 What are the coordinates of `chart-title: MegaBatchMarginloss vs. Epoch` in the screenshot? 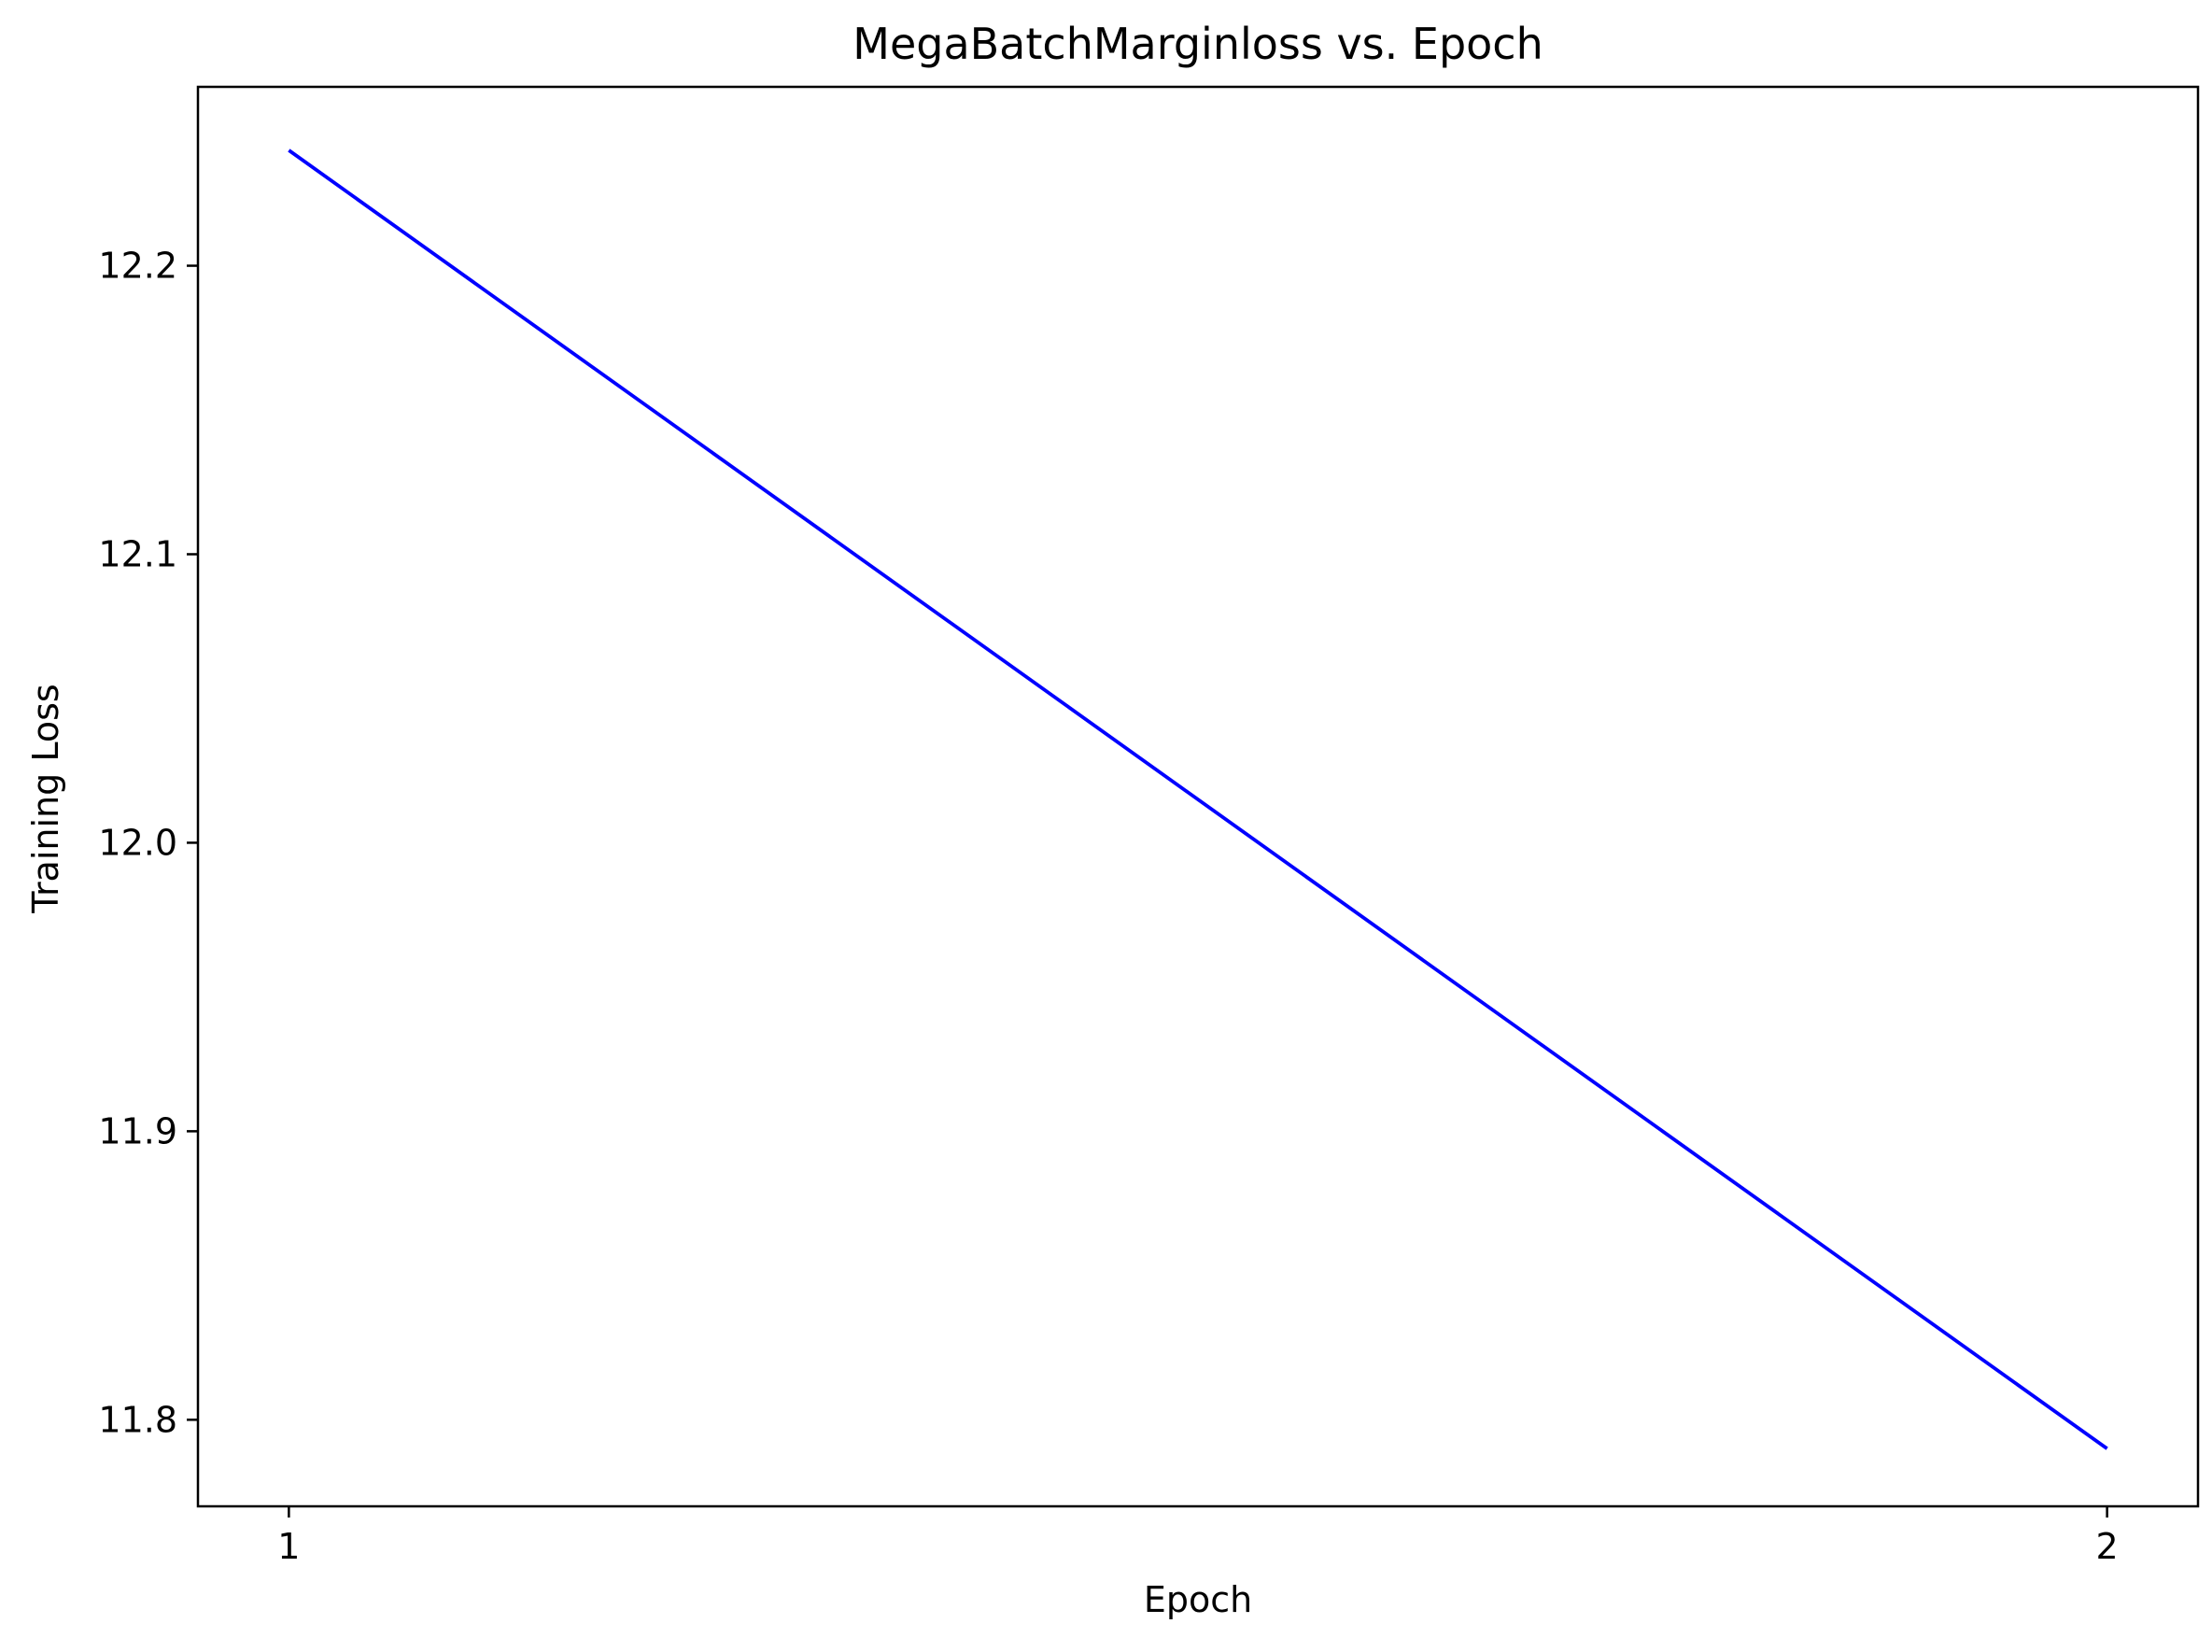 It's located at (1197, 44).